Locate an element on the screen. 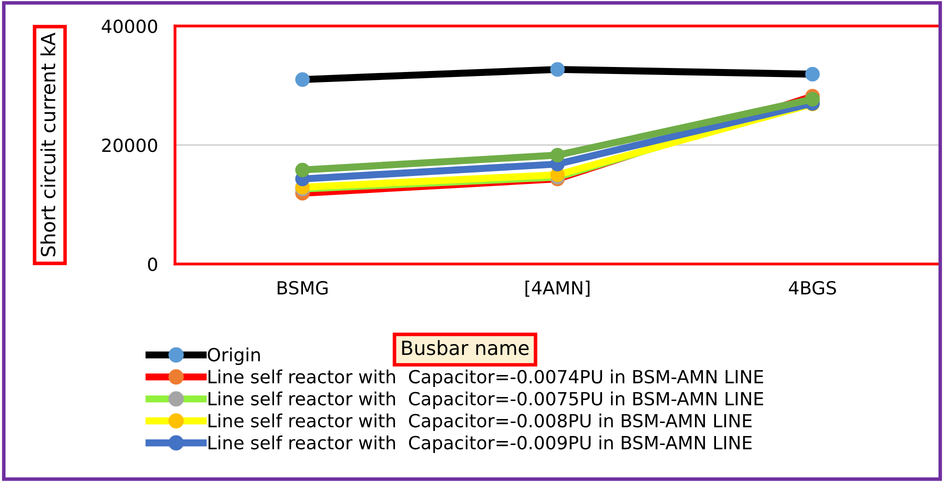 This screenshot has width=944, height=482. legend-label: Origin is located at coordinates (234, 357).